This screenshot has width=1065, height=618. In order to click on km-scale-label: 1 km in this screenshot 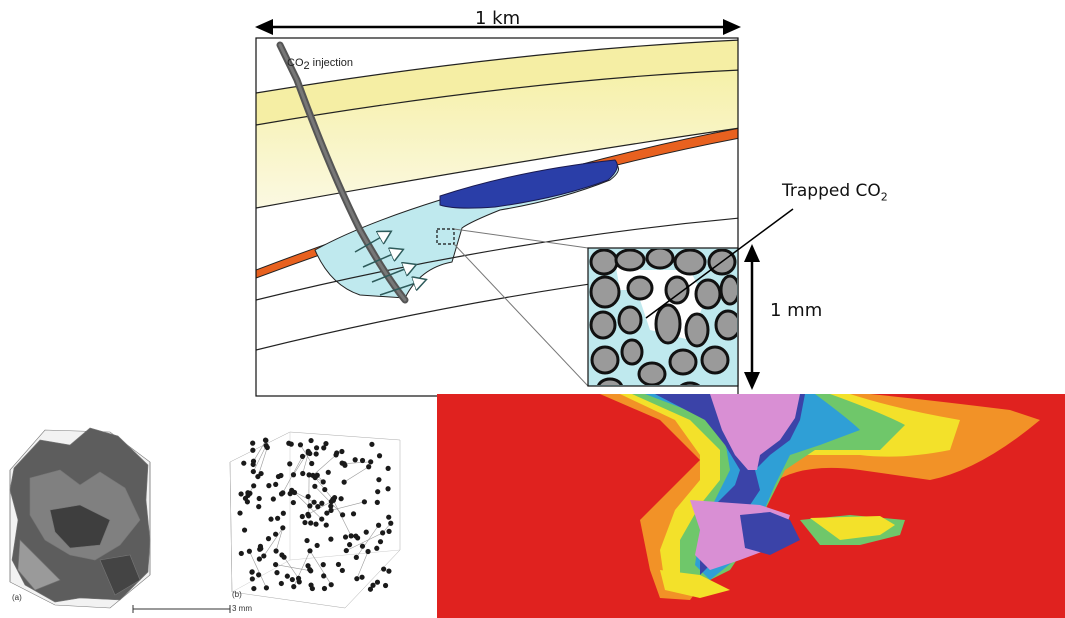, I will do `click(498, 18)`.